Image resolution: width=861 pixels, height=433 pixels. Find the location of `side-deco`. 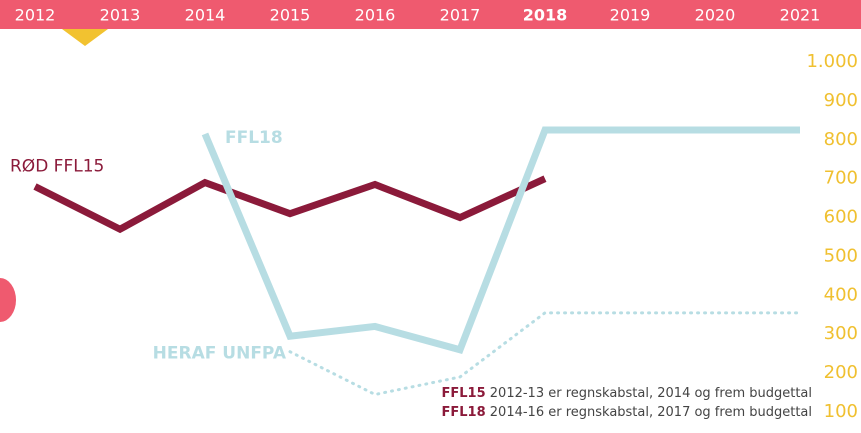

side-deco is located at coordinates (8, 300).